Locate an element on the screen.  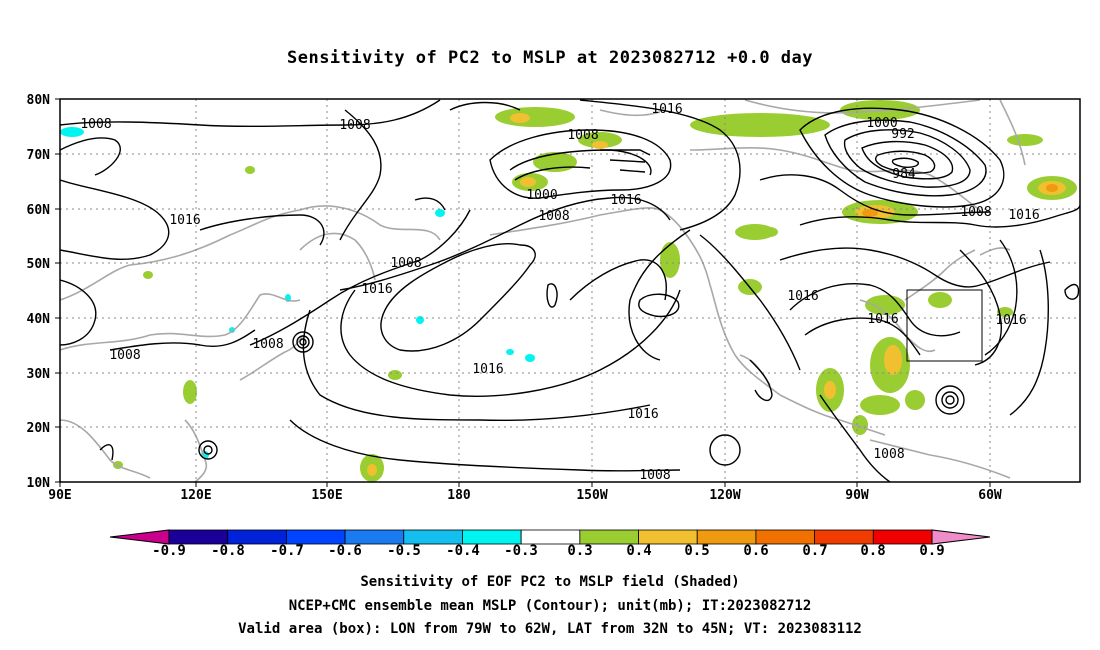
colorbar-left-arrow is located at coordinates (139, 537).